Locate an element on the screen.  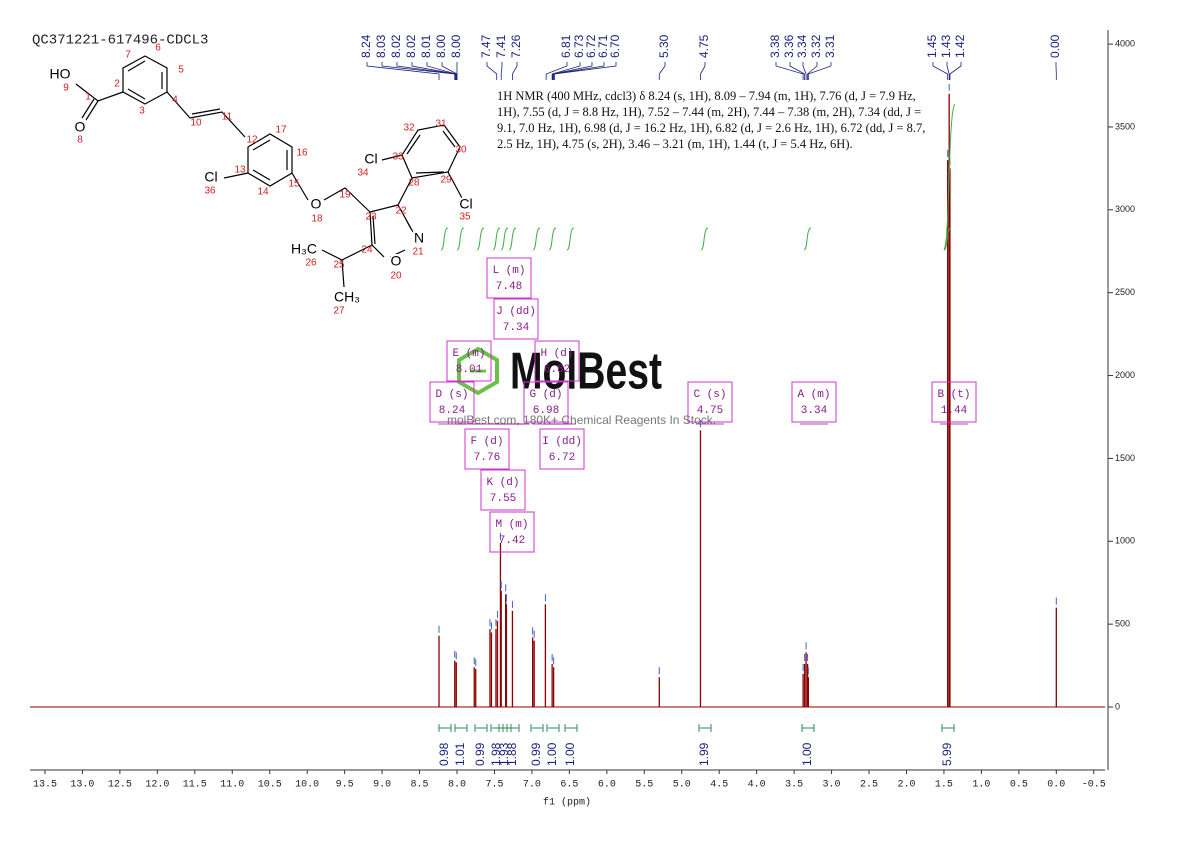
y-tick-label: 3500 is located at coordinates (1125, 126).